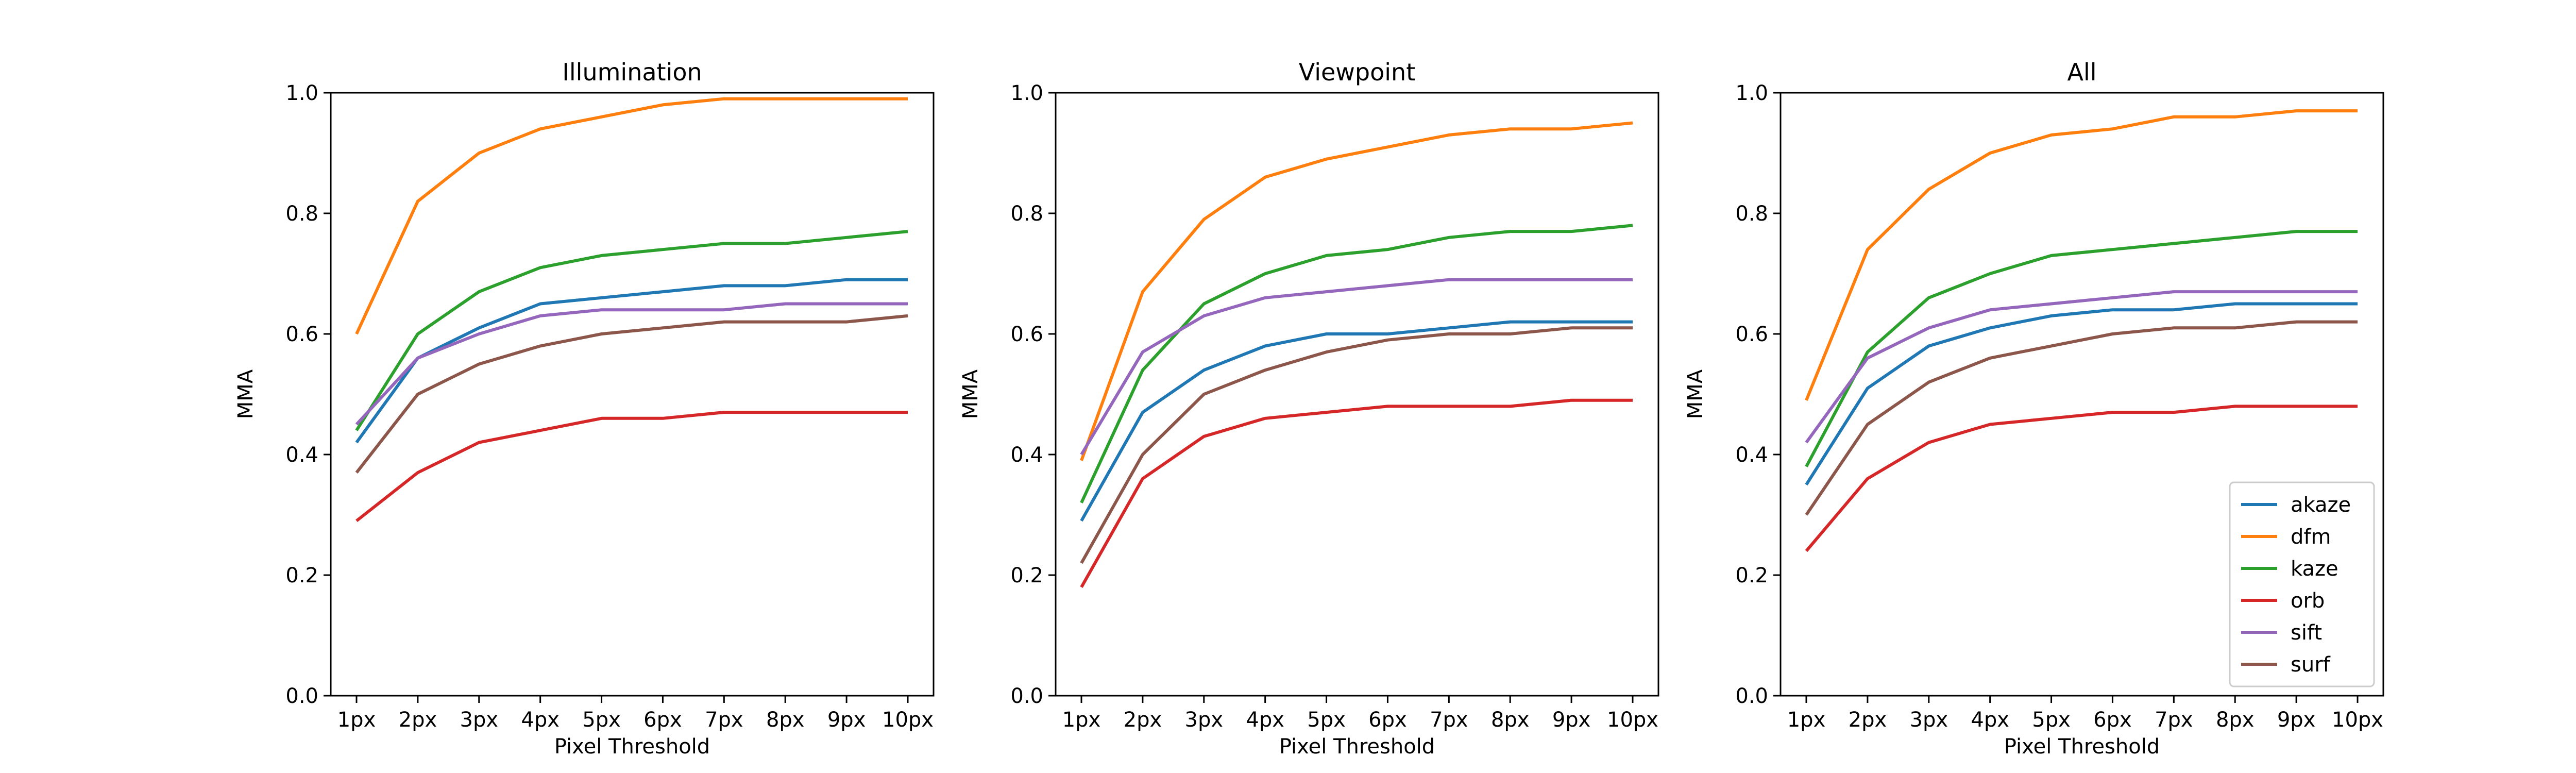 Image resolution: width=2576 pixels, height=773 pixels. I want to click on legend-label-dfm: dfm, so click(2311, 537).